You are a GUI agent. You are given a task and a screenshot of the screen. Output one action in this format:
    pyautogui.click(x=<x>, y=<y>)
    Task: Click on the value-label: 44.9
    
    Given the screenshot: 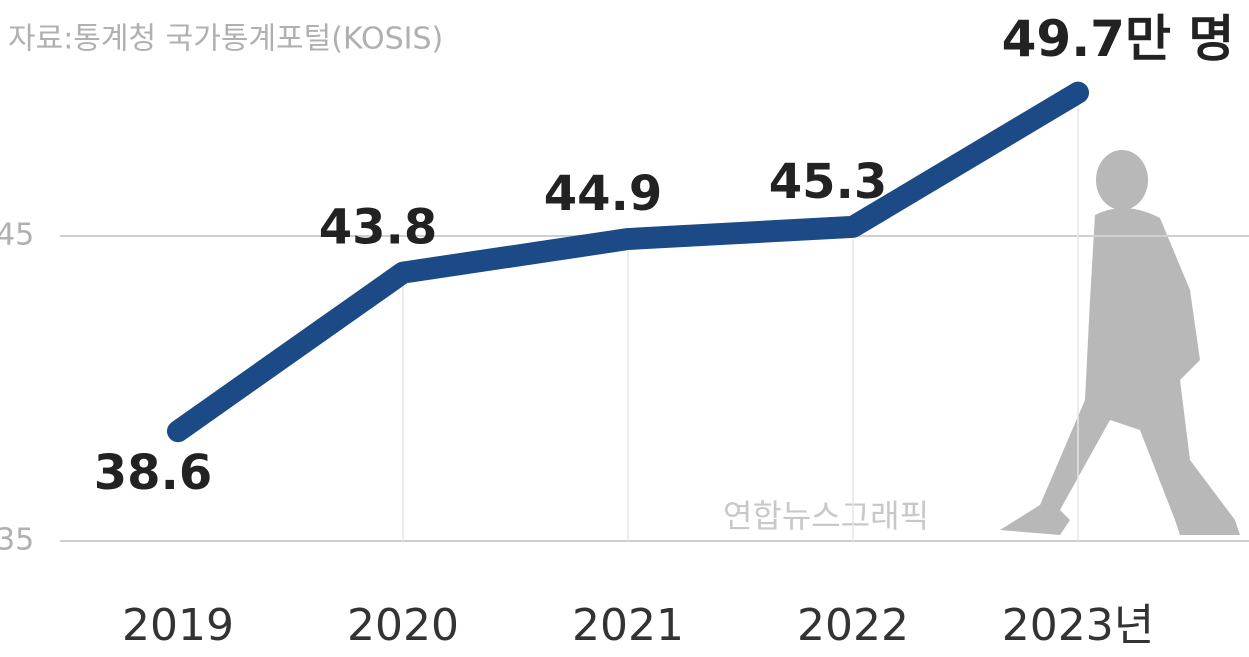 What is the action you would take?
    pyautogui.click(x=603, y=194)
    